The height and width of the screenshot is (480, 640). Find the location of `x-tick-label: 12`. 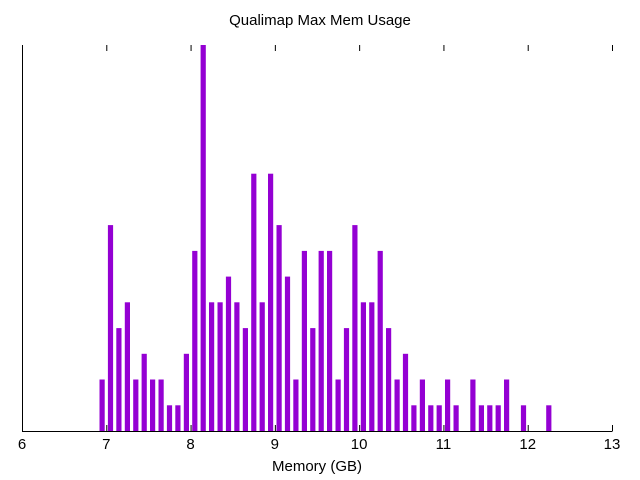

x-tick-label: 12 is located at coordinates (528, 444).